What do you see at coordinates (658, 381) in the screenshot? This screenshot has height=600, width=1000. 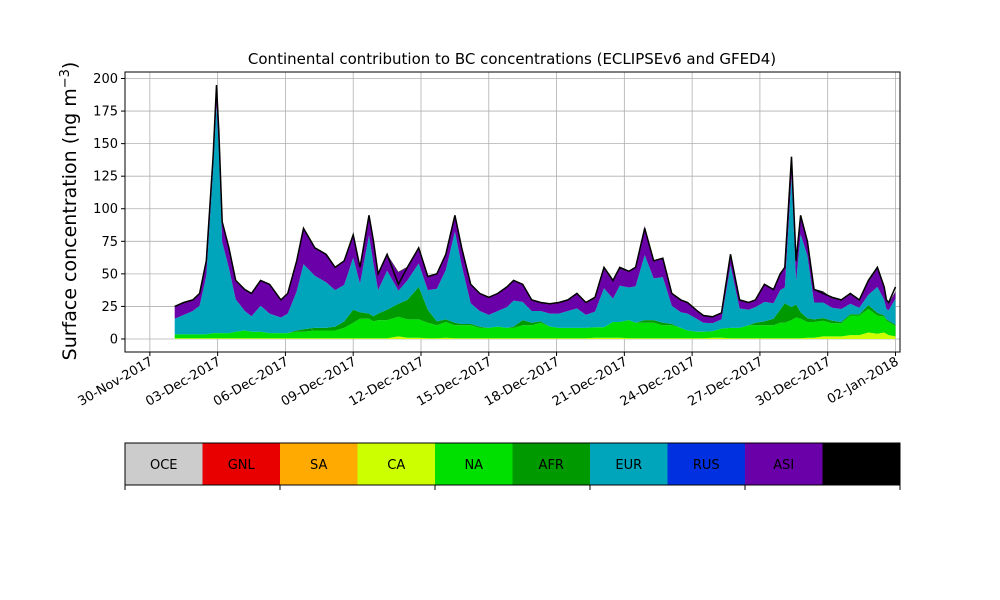 I see `x-tick-label: 24-Dec-2017` at bounding box center [658, 381].